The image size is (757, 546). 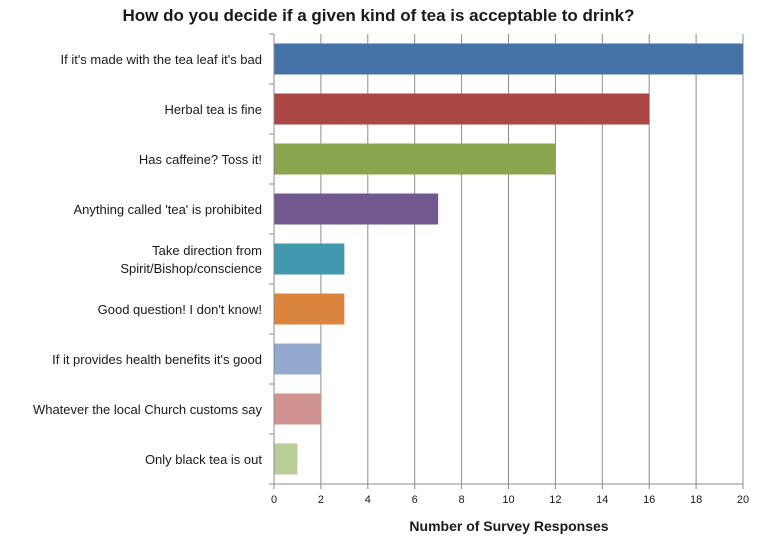 I want to click on category-label-line: Take direction from, so click(x=207, y=250).